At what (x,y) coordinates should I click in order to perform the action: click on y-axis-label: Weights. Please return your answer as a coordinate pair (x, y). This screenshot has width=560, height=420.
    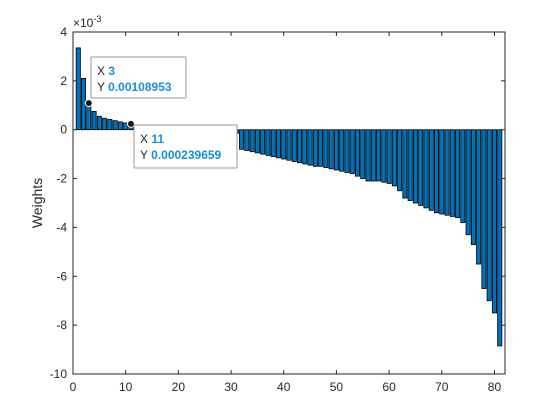
    Looking at the image, I should click on (37, 203).